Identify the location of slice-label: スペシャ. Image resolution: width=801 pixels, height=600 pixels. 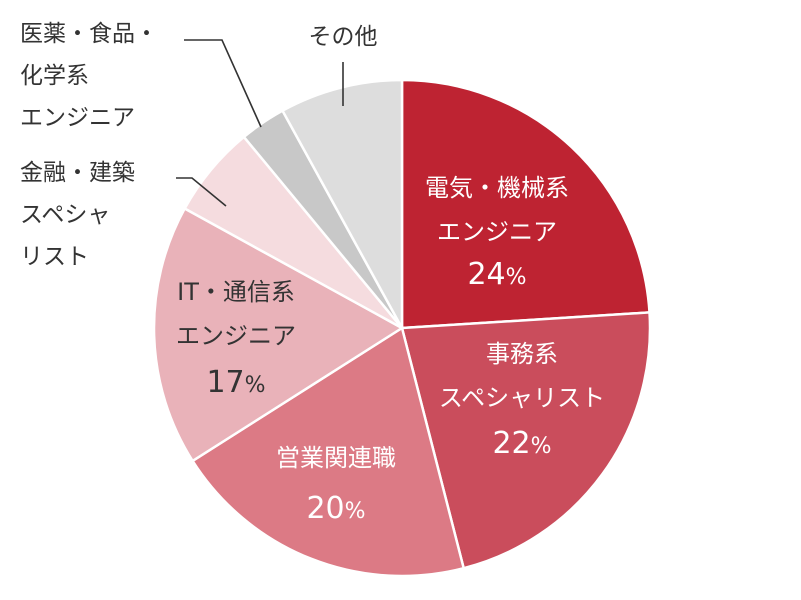
(65, 215).